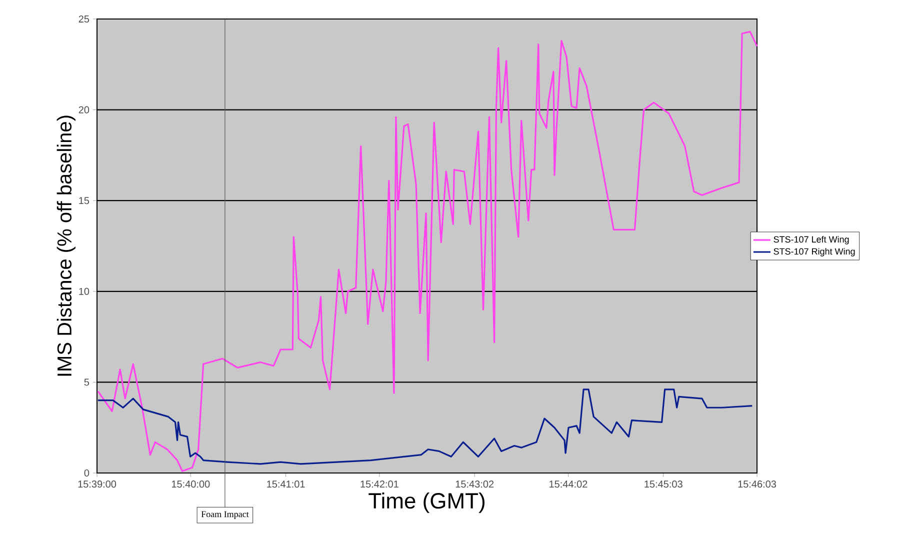 This screenshot has width=907, height=544. Describe the element at coordinates (84, 110) in the screenshot. I see `y-tick-label: 20` at that location.